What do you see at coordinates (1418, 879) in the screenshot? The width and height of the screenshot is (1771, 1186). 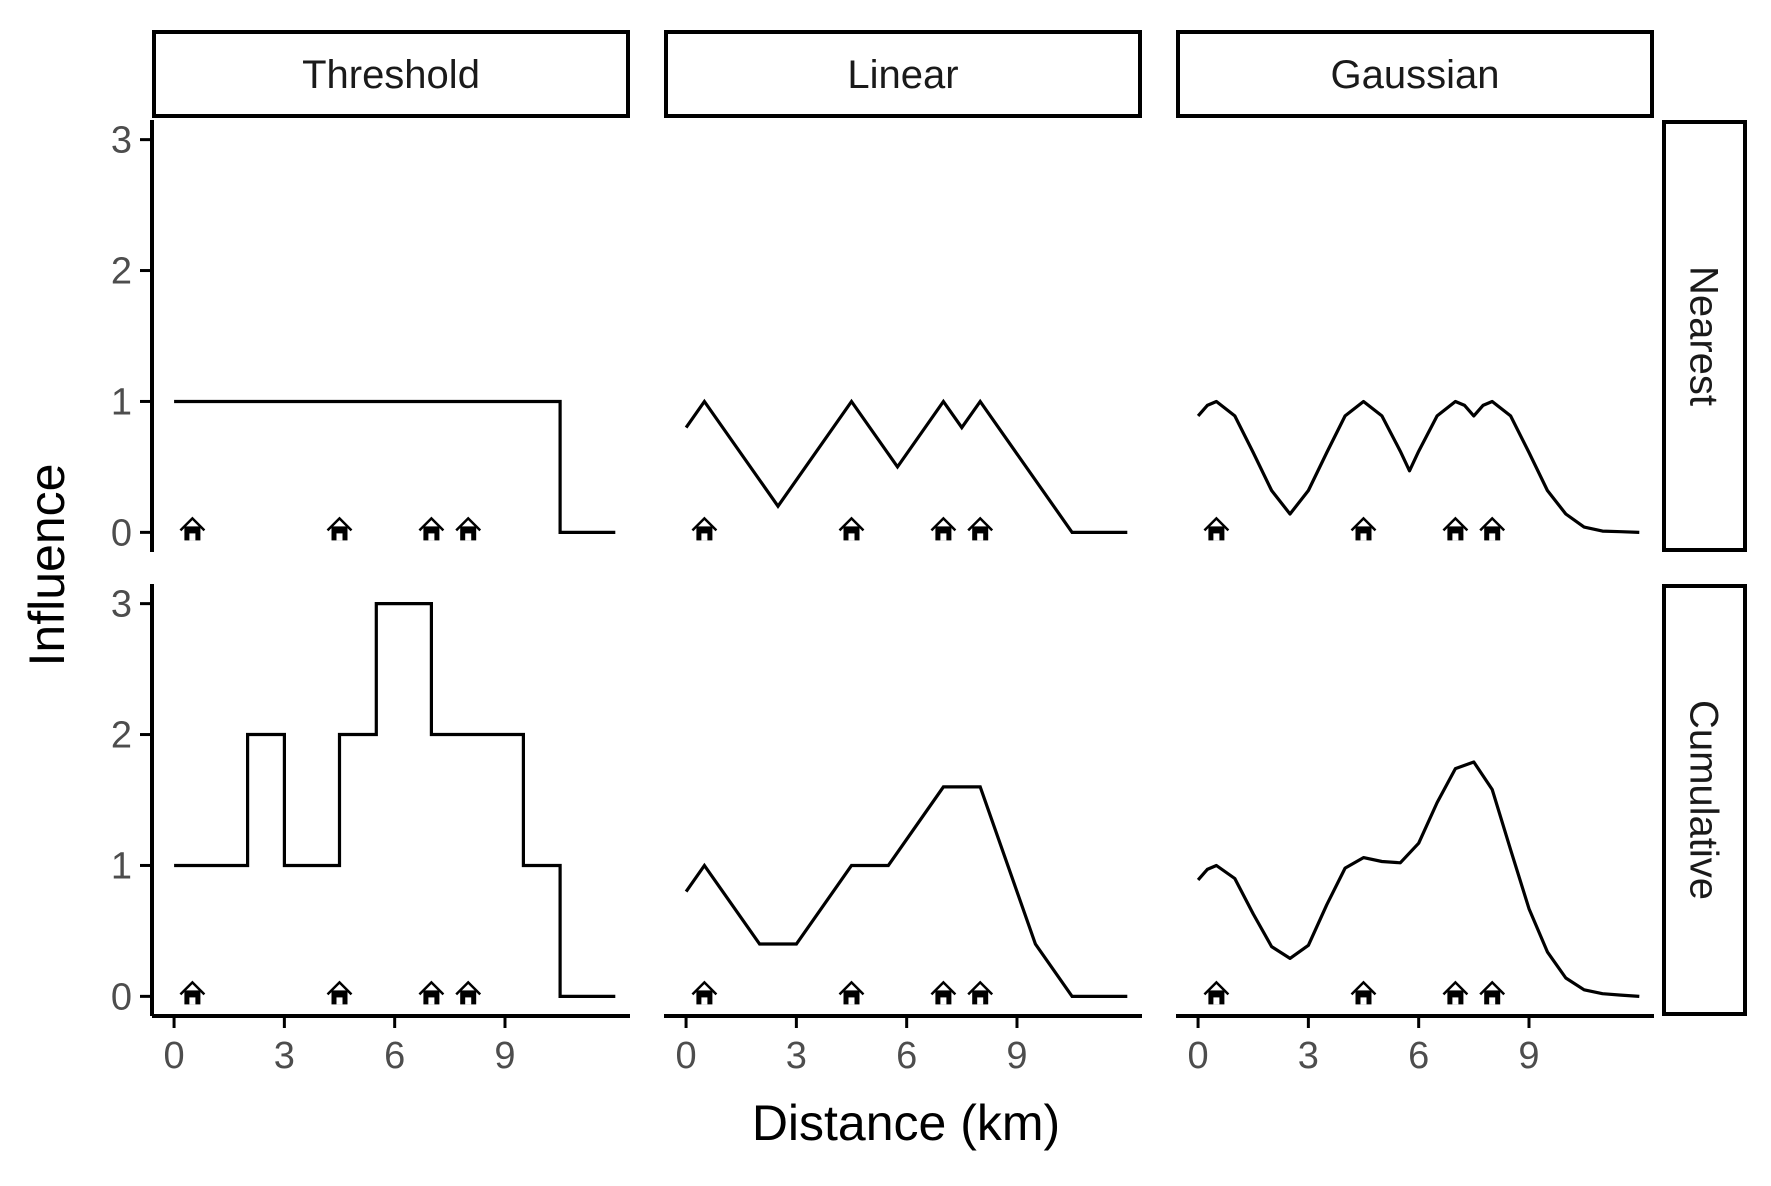 I see `line-cumulative-gaussian` at bounding box center [1418, 879].